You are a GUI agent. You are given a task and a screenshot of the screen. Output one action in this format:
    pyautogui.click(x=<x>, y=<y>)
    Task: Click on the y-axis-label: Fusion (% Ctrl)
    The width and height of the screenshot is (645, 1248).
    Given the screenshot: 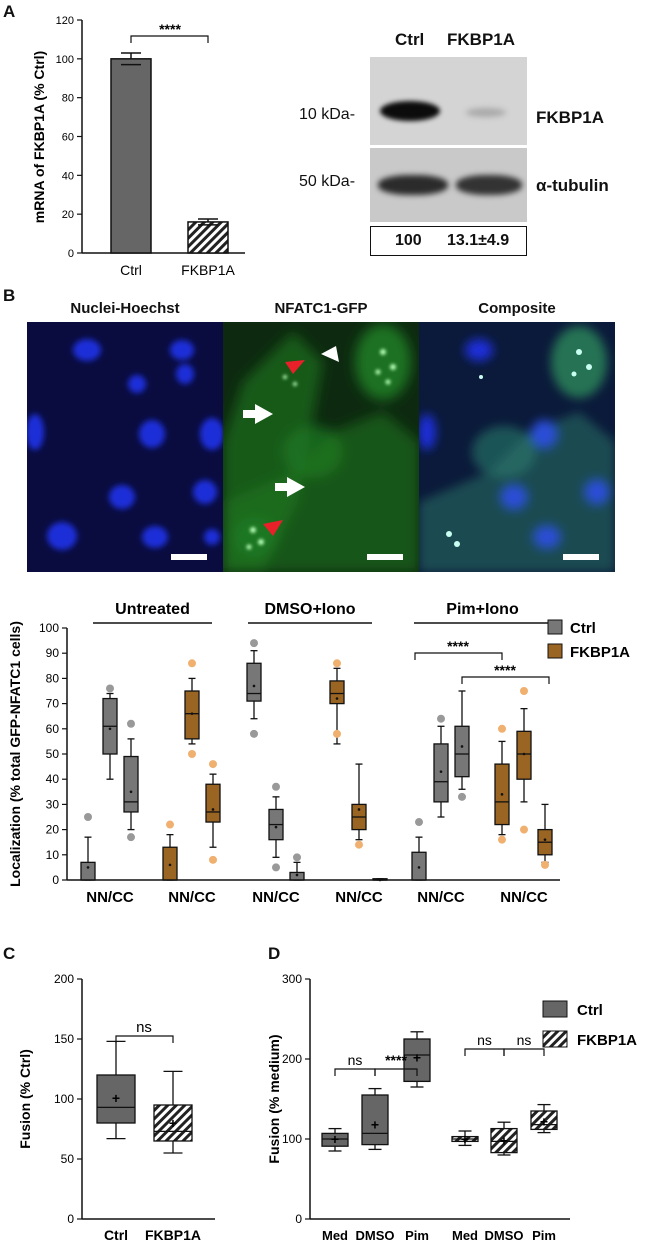 What is the action you would take?
    pyautogui.click(x=25, y=1099)
    